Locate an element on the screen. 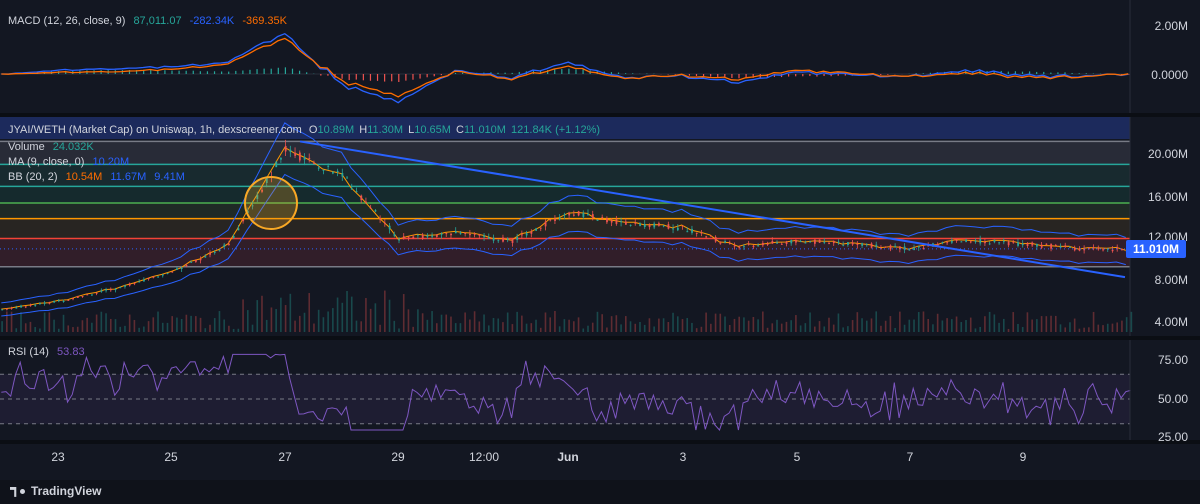 Image resolution: width=1200 pixels, height=504 pixels. price-axis-label-20m: 20.00M is located at coordinates (1167, 154).